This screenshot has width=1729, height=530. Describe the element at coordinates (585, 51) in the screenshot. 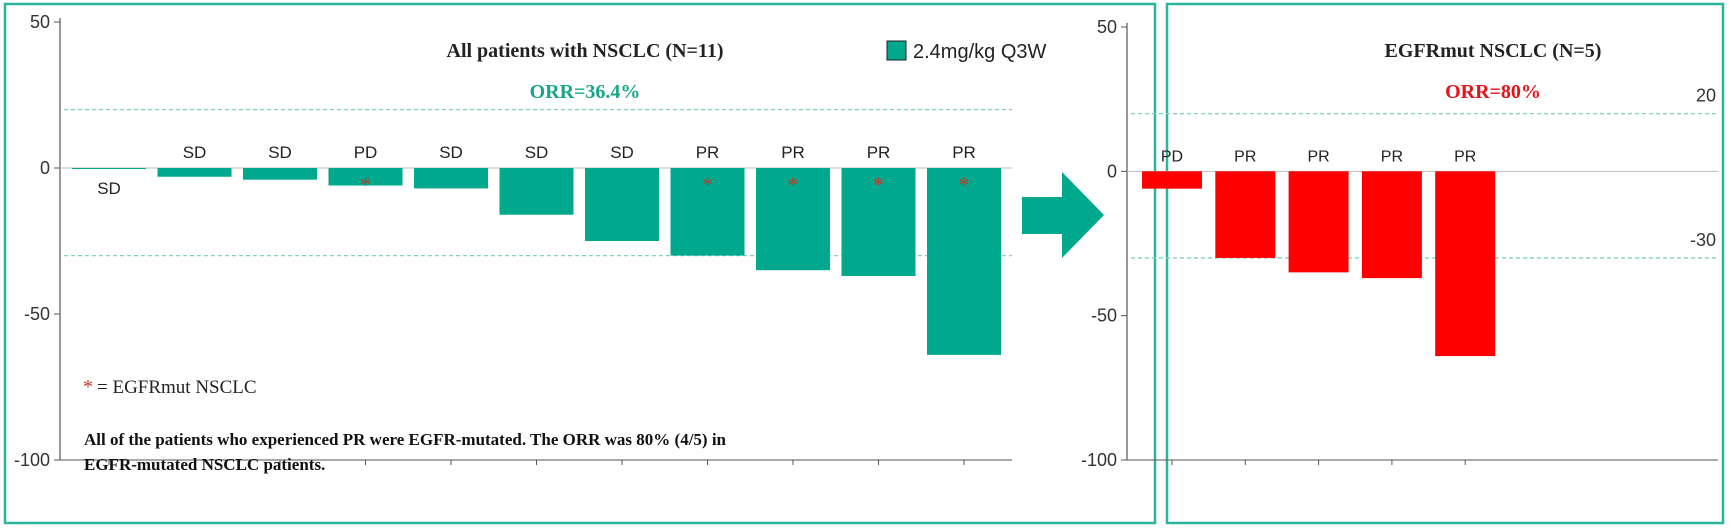

I see `left-chart-title: All patients with NSCLC (N=11)` at that location.